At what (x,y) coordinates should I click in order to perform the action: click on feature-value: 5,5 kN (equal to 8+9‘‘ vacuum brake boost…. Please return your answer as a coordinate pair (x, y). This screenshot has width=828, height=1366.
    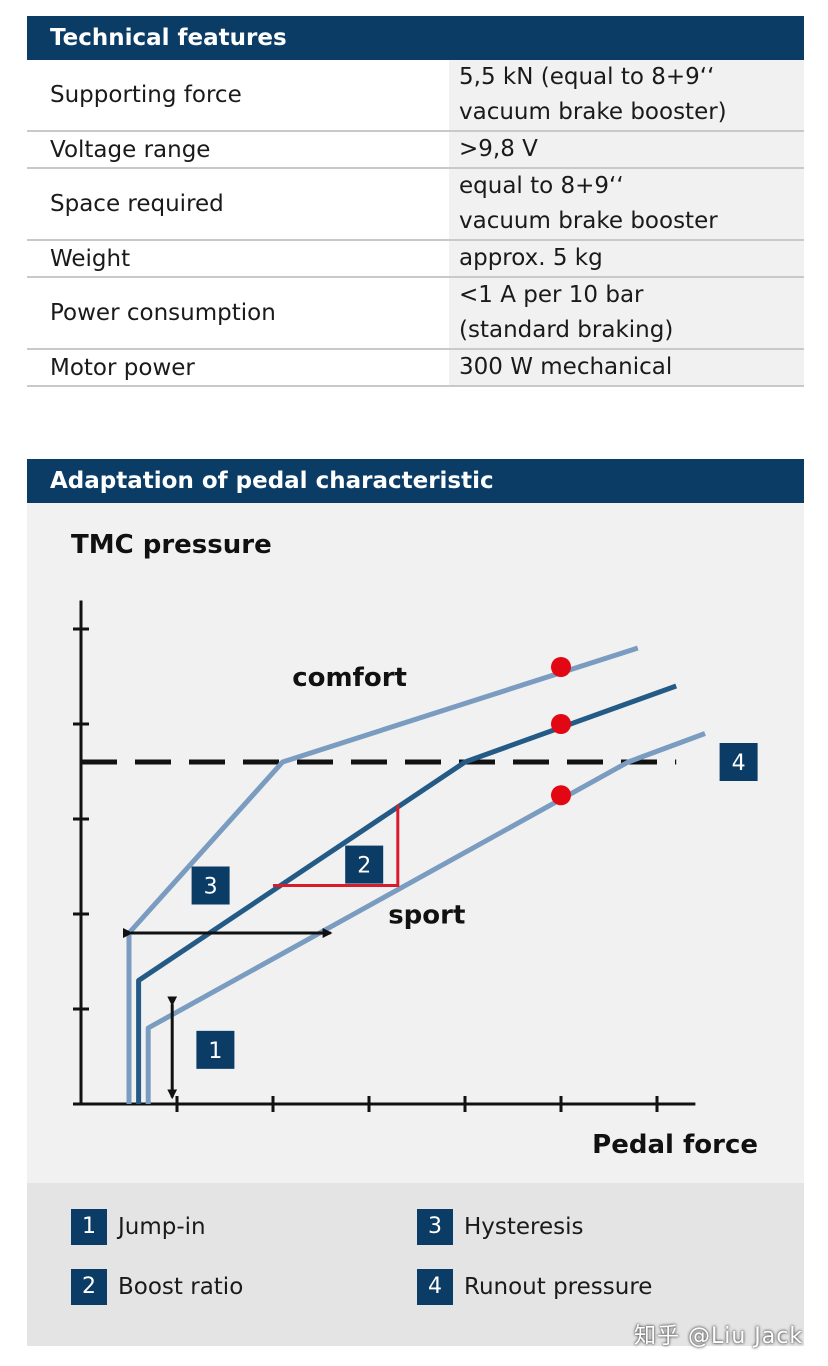
    Looking at the image, I should click on (626, 96).